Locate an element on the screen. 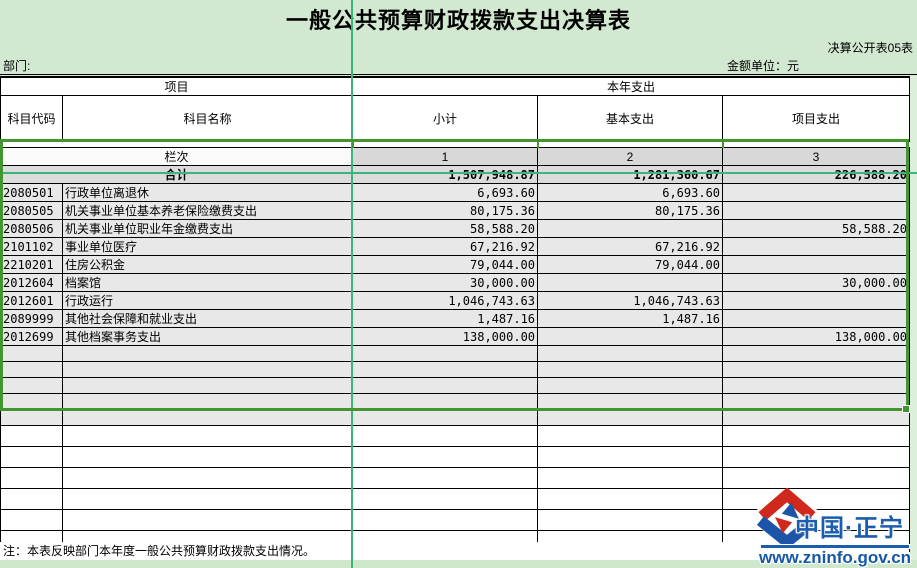  cell-subtotal: 67,216.92 is located at coordinates (445, 246).